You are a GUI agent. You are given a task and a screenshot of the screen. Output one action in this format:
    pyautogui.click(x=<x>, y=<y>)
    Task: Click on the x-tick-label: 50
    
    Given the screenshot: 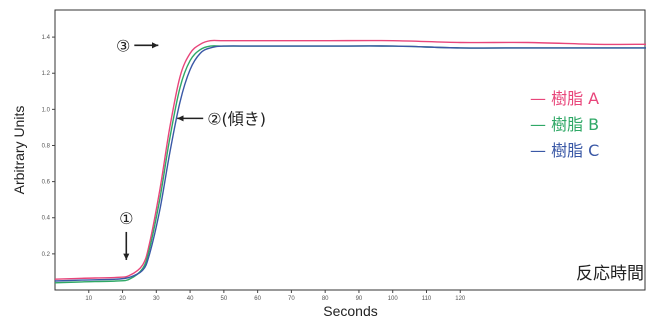 What is the action you would take?
    pyautogui.click(x=224, y=299)
    